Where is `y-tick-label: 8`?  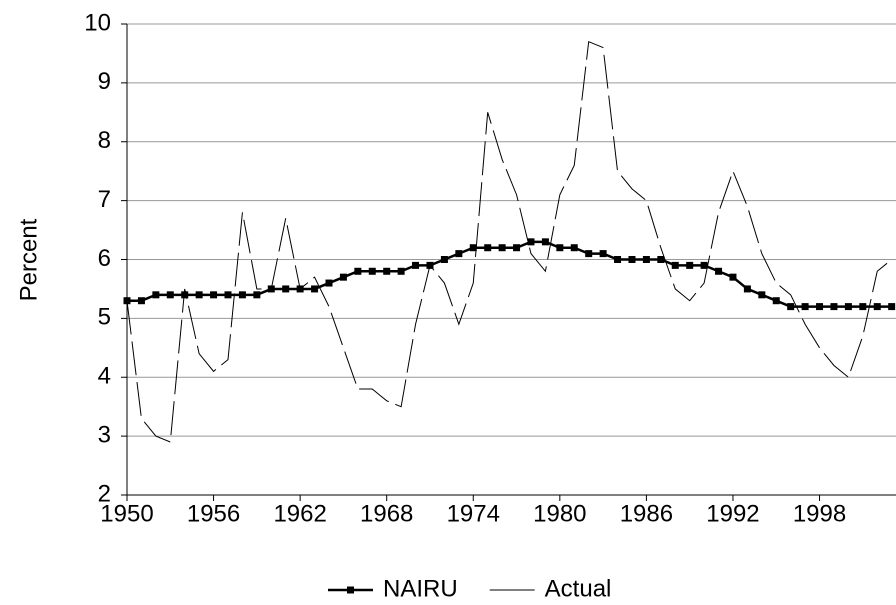
y-tick-label: 8 is located at coordinates (104, 140).